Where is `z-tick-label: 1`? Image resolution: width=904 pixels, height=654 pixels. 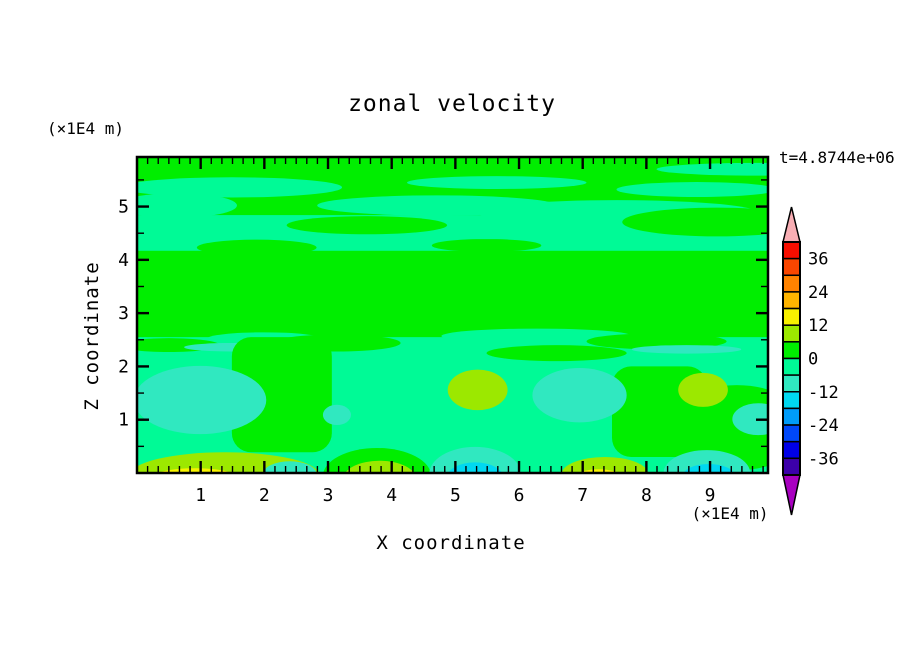
z-tick-label: 1 is located at coordinates (123, 420).